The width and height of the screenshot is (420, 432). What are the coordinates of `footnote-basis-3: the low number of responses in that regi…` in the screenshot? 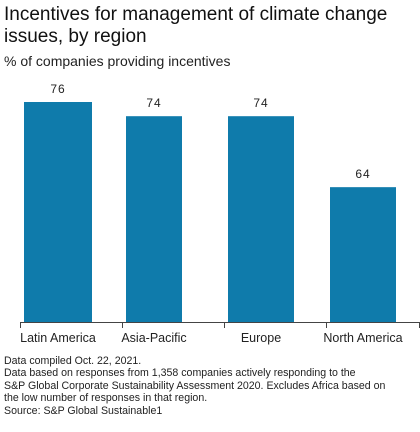 It's located at (106, 398).